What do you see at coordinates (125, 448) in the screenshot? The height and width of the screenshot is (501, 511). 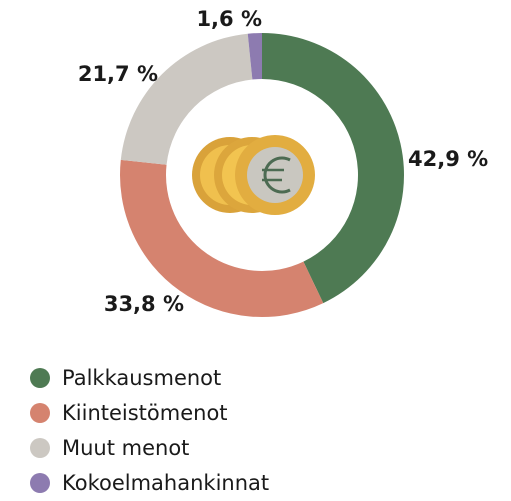 I see `legend-label: Muut menot` at bounding box center [125, 448].